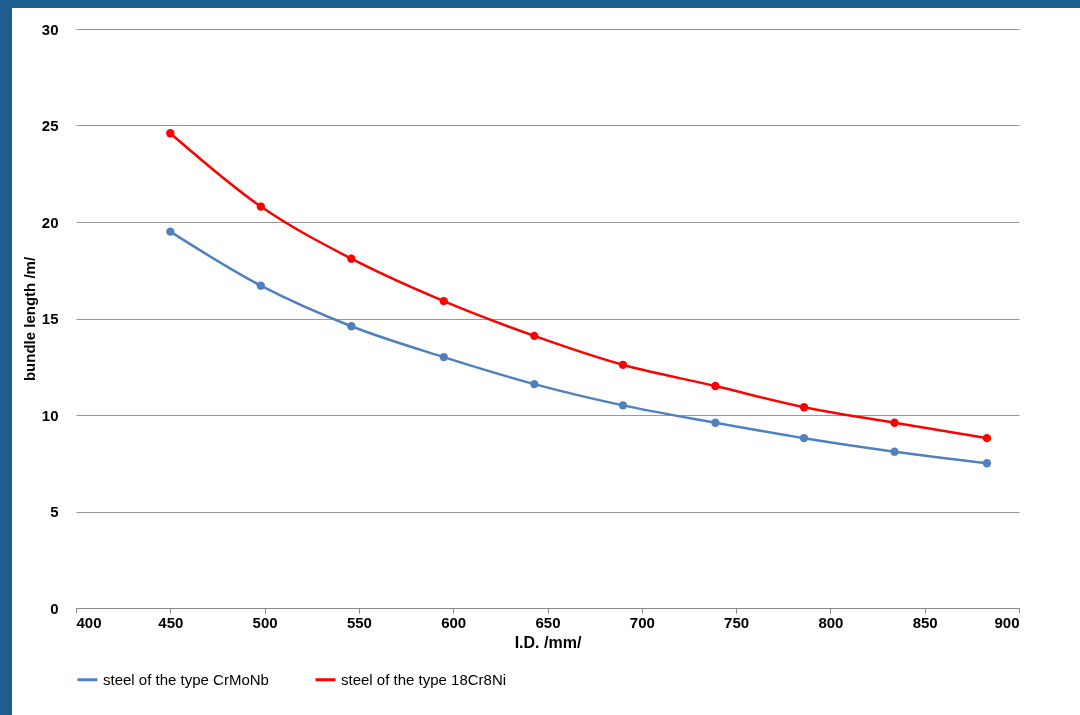  Describe the element at coordinates (737, 622) in the screenshot. I see `x-tick-label: 750` at that location.